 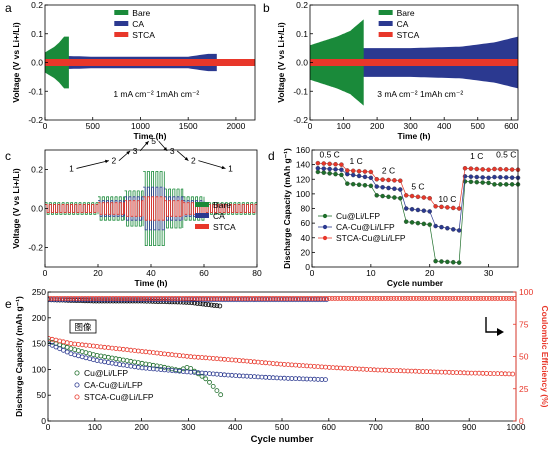 What do you see at coordinates (403, 24) in the screenshot?
I see `legend-entry: CA` at bounding box center [403, 24].